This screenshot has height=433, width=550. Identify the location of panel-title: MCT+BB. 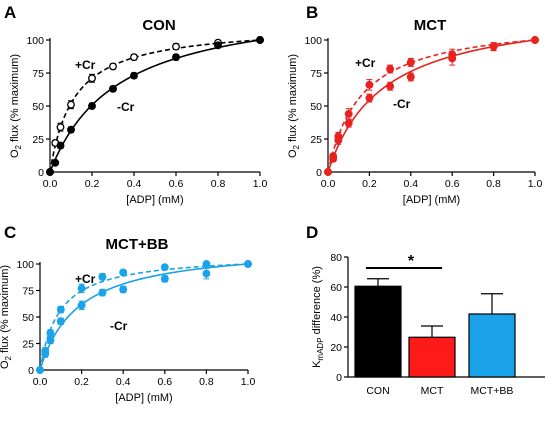
(137, 244).